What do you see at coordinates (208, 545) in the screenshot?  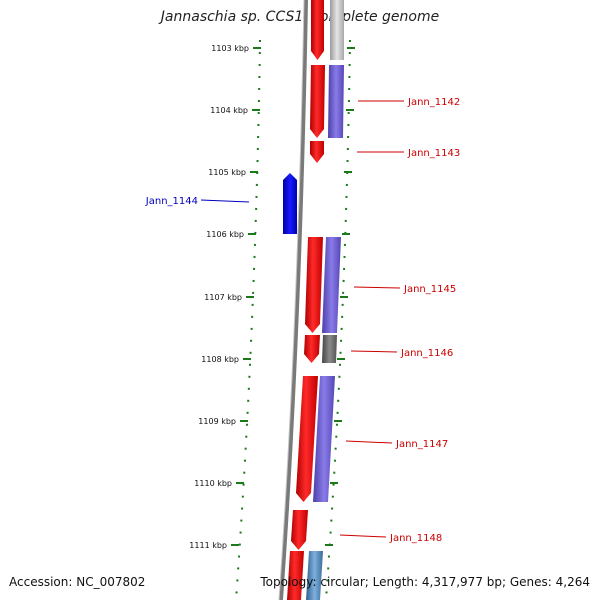 I see `ruler-tick-label: 1111 kbp` at bounding box center [208, 545].